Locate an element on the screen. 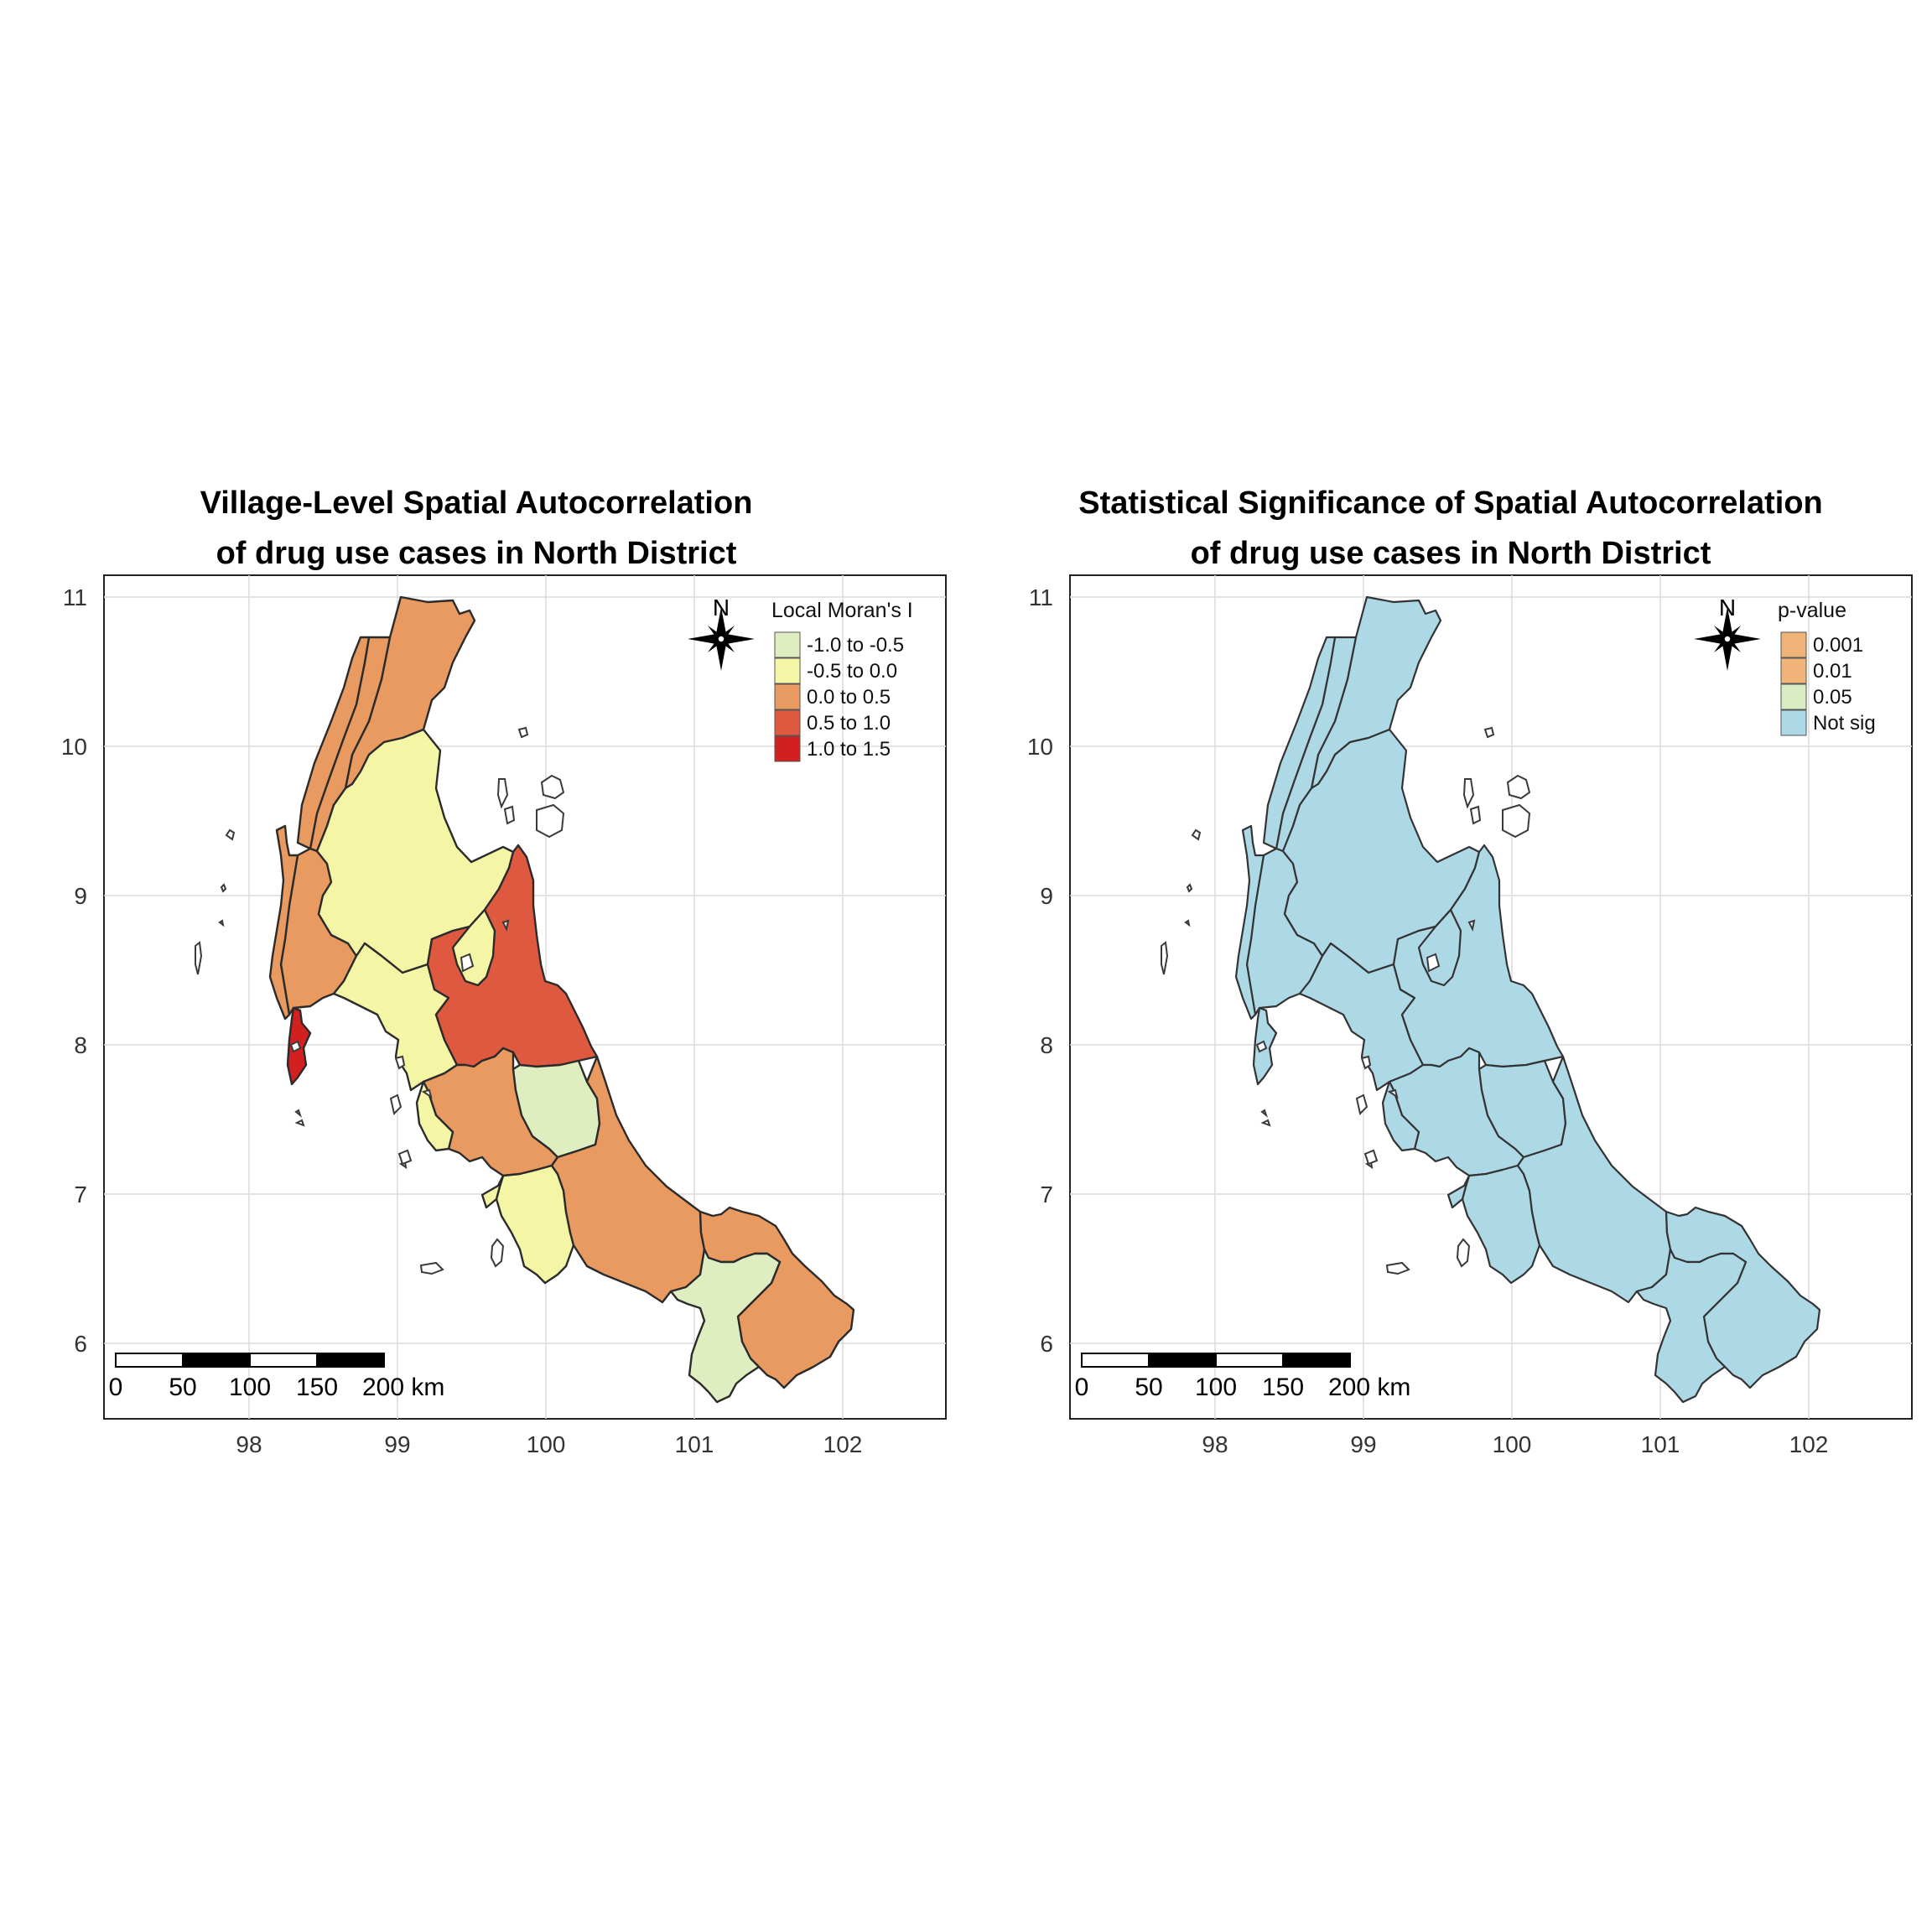  legend-label: -1.0 to -0.5 is located at coordinates (855, 645).